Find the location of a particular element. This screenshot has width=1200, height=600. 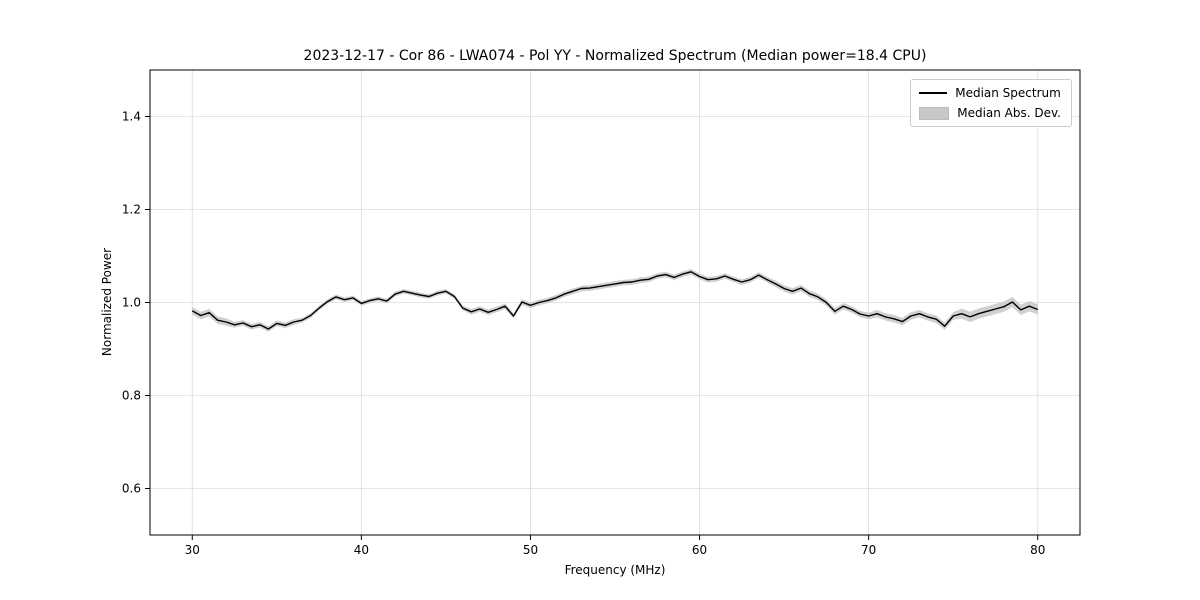

median-abs-dev-band is located at coordinates (615, 300).